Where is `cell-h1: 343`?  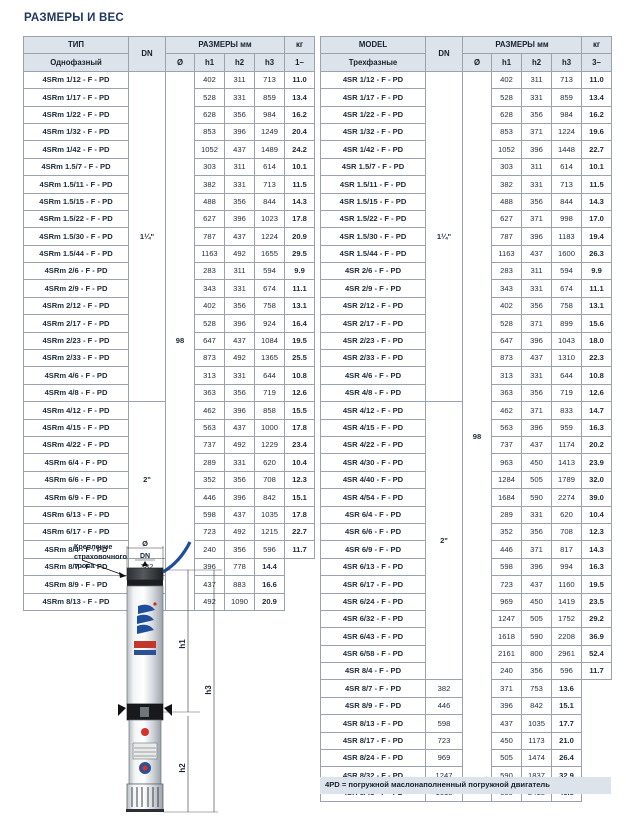 cell-h1: 343 is located at coordinates (506, 288).